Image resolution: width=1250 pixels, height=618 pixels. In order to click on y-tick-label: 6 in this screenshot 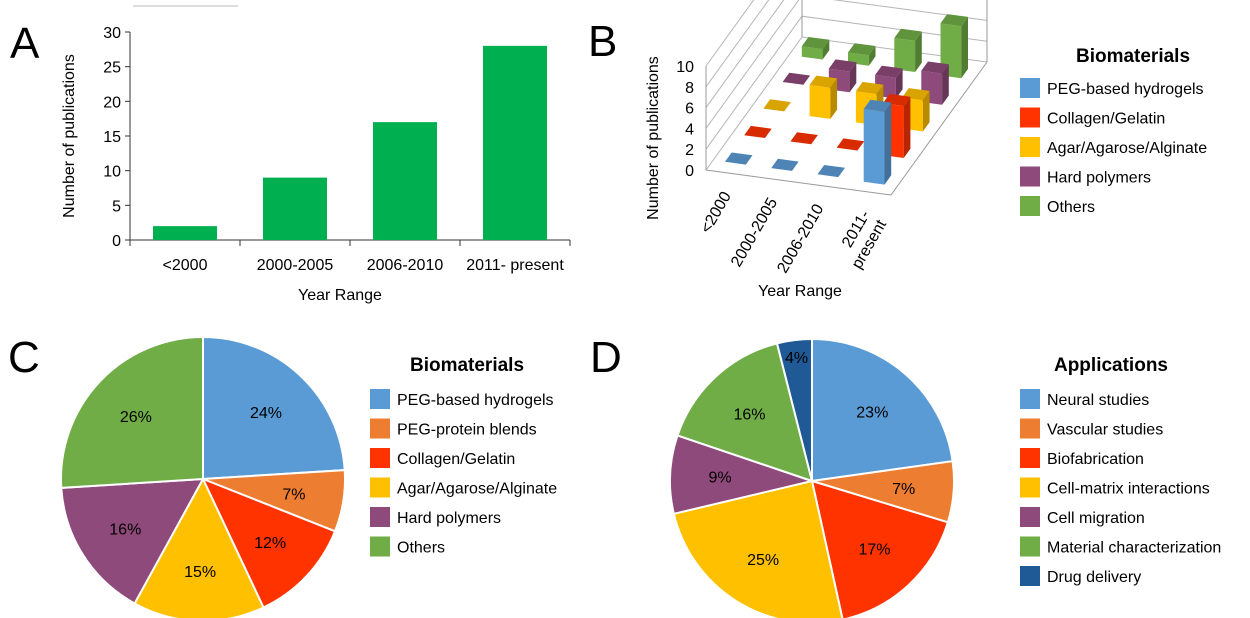, I will do `click(689, 109)`.